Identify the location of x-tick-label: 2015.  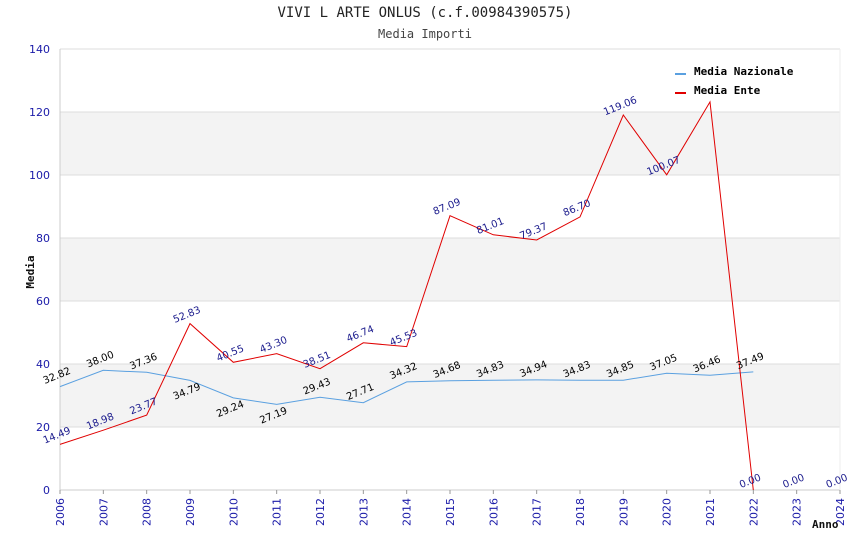
(450, 512).